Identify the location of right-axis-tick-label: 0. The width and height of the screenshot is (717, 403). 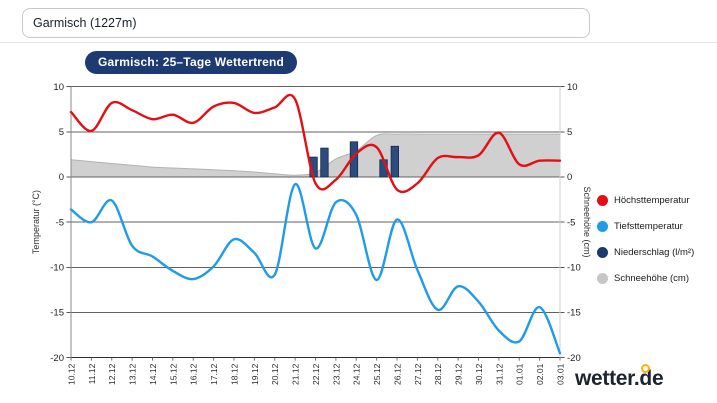
(569, 177).